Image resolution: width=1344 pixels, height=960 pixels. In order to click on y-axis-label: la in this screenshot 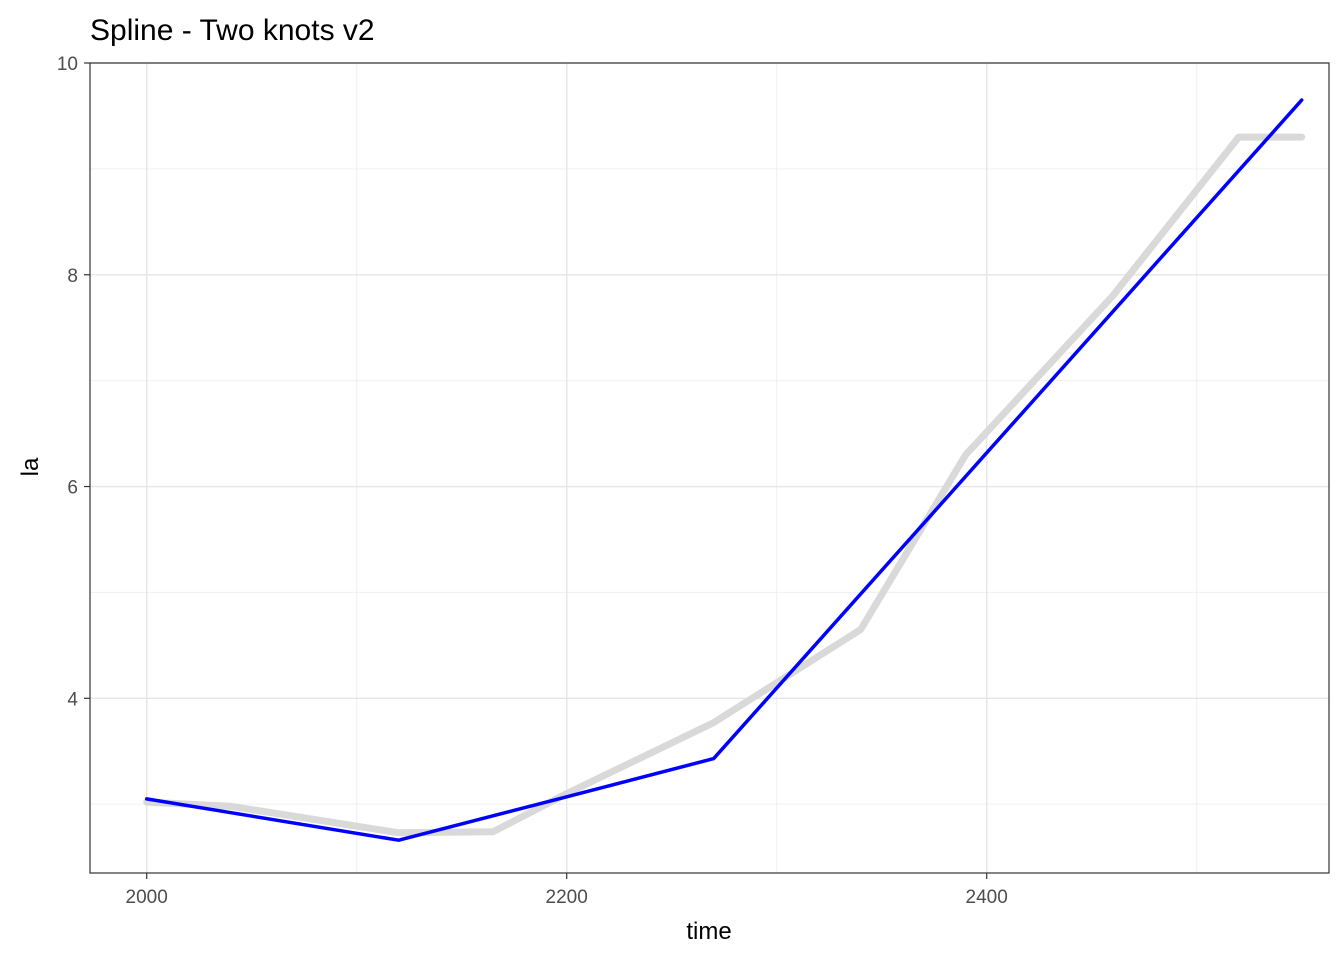, I will do `click(30, 466)`.